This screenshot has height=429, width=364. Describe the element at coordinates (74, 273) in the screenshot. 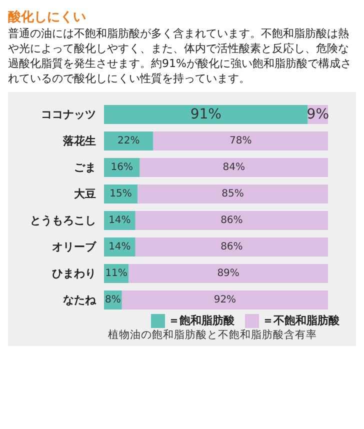

I see `y-tick-label: ひまわり` at that location.